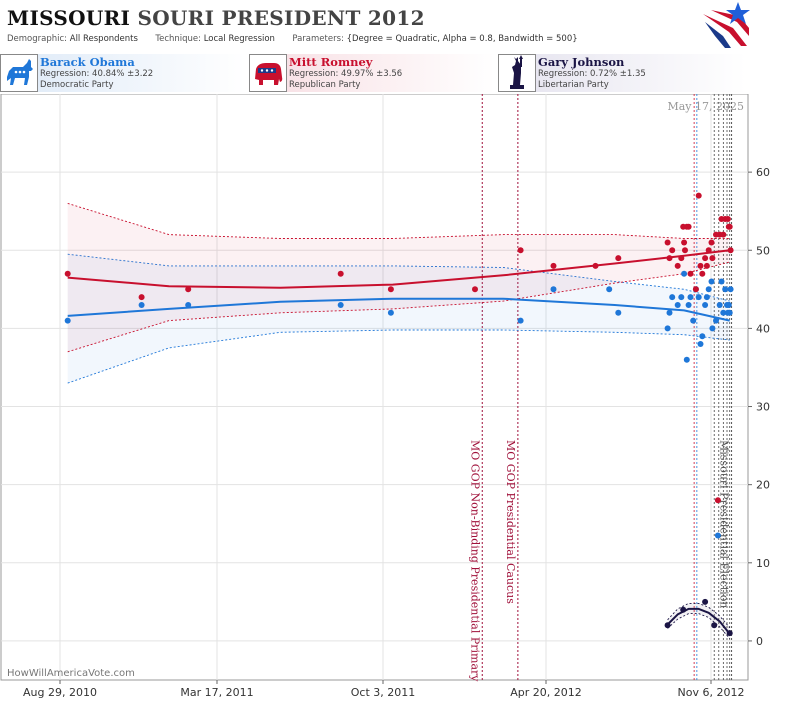  What do you see at coordinates (763, 250) in the screenshot?
I see `y-tick-label: 50` at bounding box center [763, 250].